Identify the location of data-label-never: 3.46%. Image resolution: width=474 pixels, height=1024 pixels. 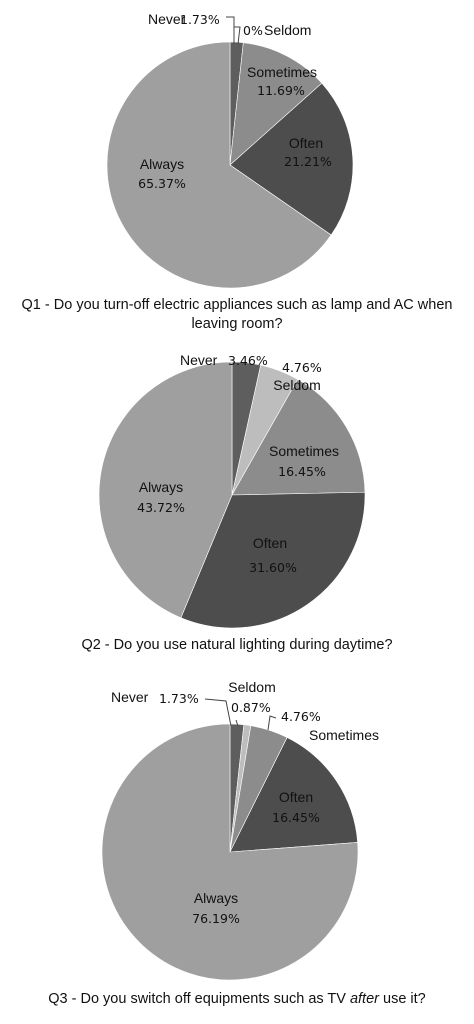
(248, 360).